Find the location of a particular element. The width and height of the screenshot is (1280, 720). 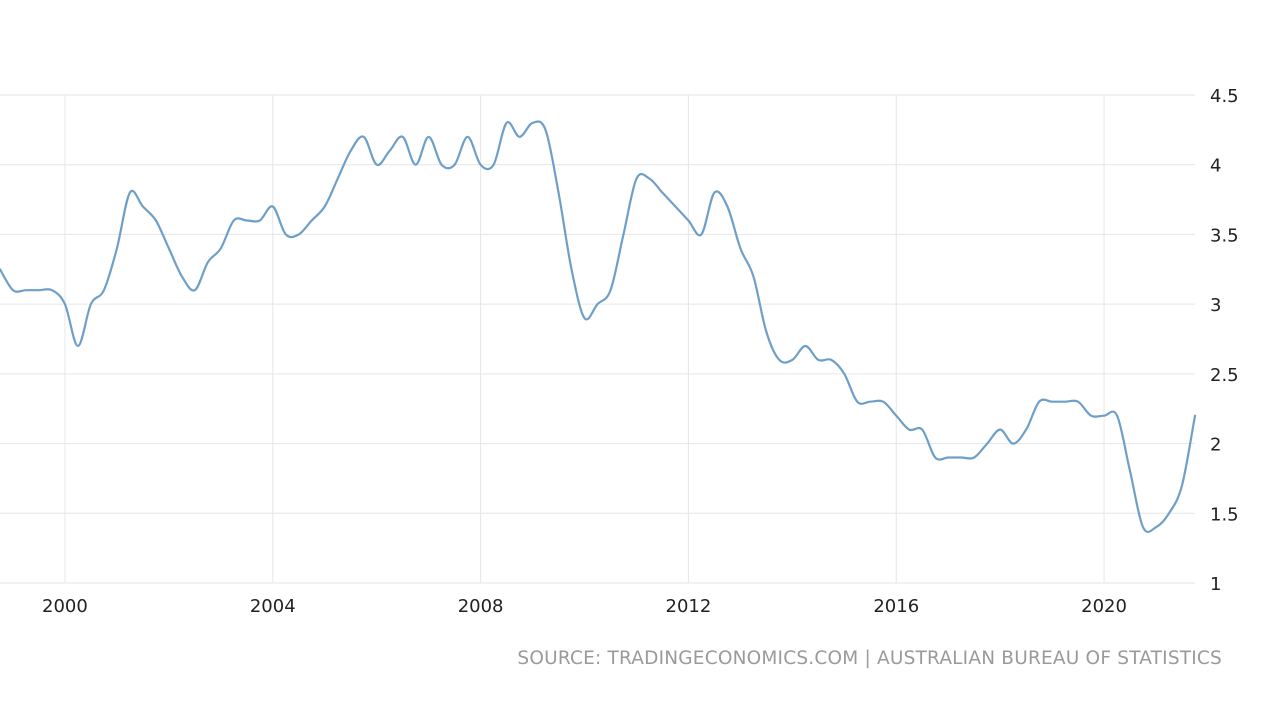

x-tick-label: 2004 is located at coordinates (273, 606).